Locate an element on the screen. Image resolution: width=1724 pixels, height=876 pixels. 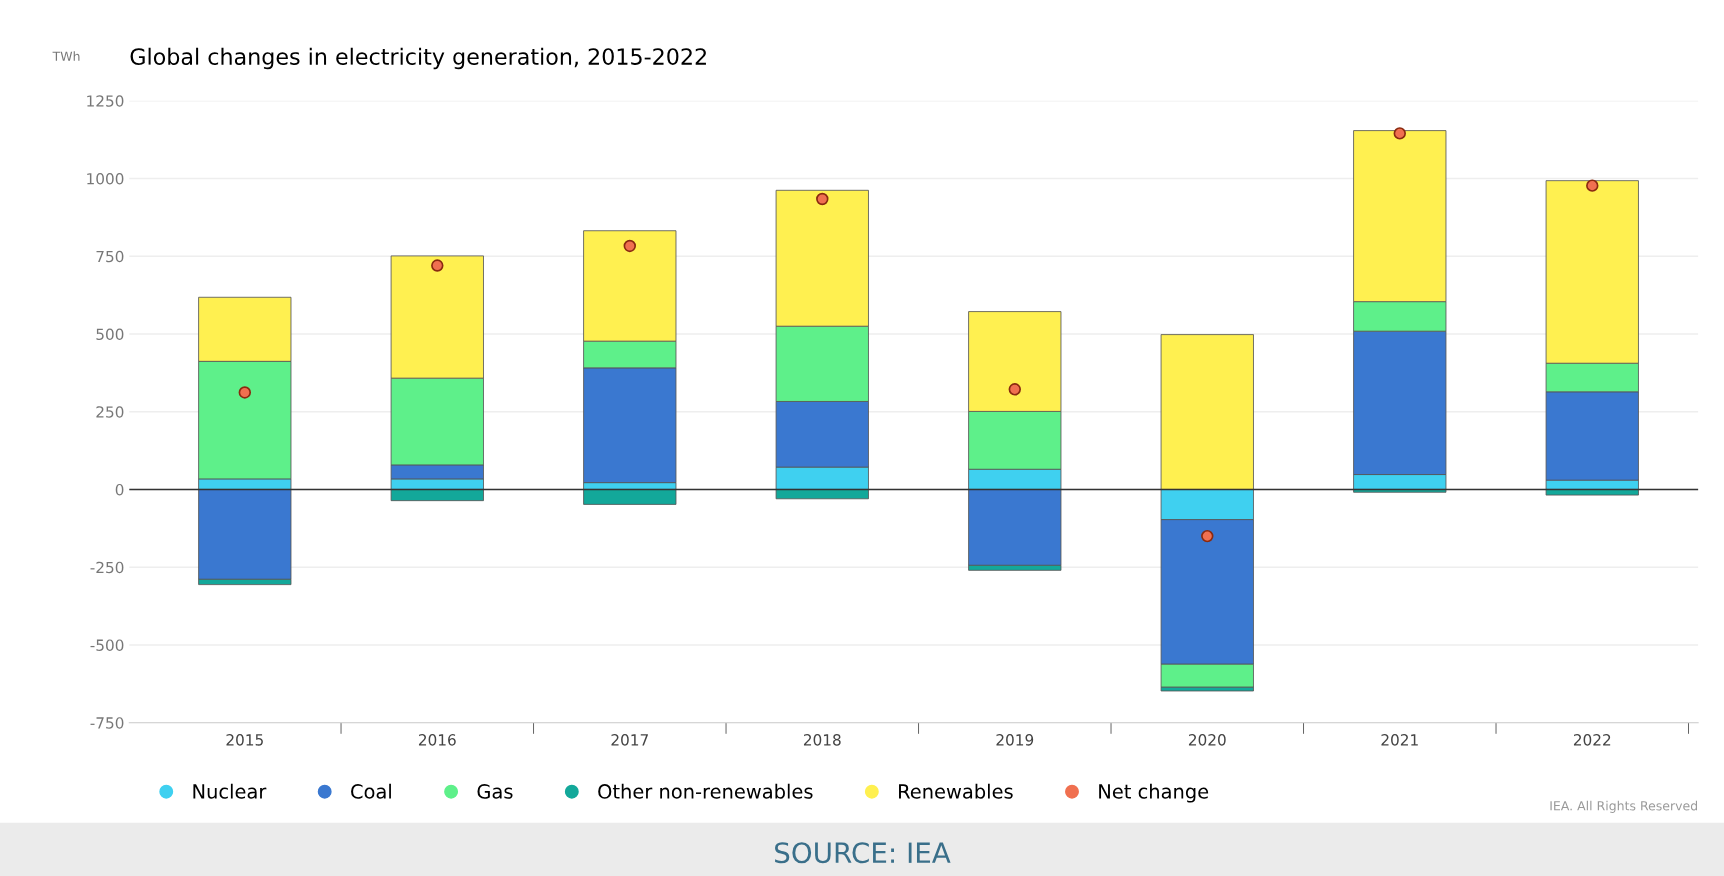
legend-label: Other non-renewables is located at coordinates (705, 791).